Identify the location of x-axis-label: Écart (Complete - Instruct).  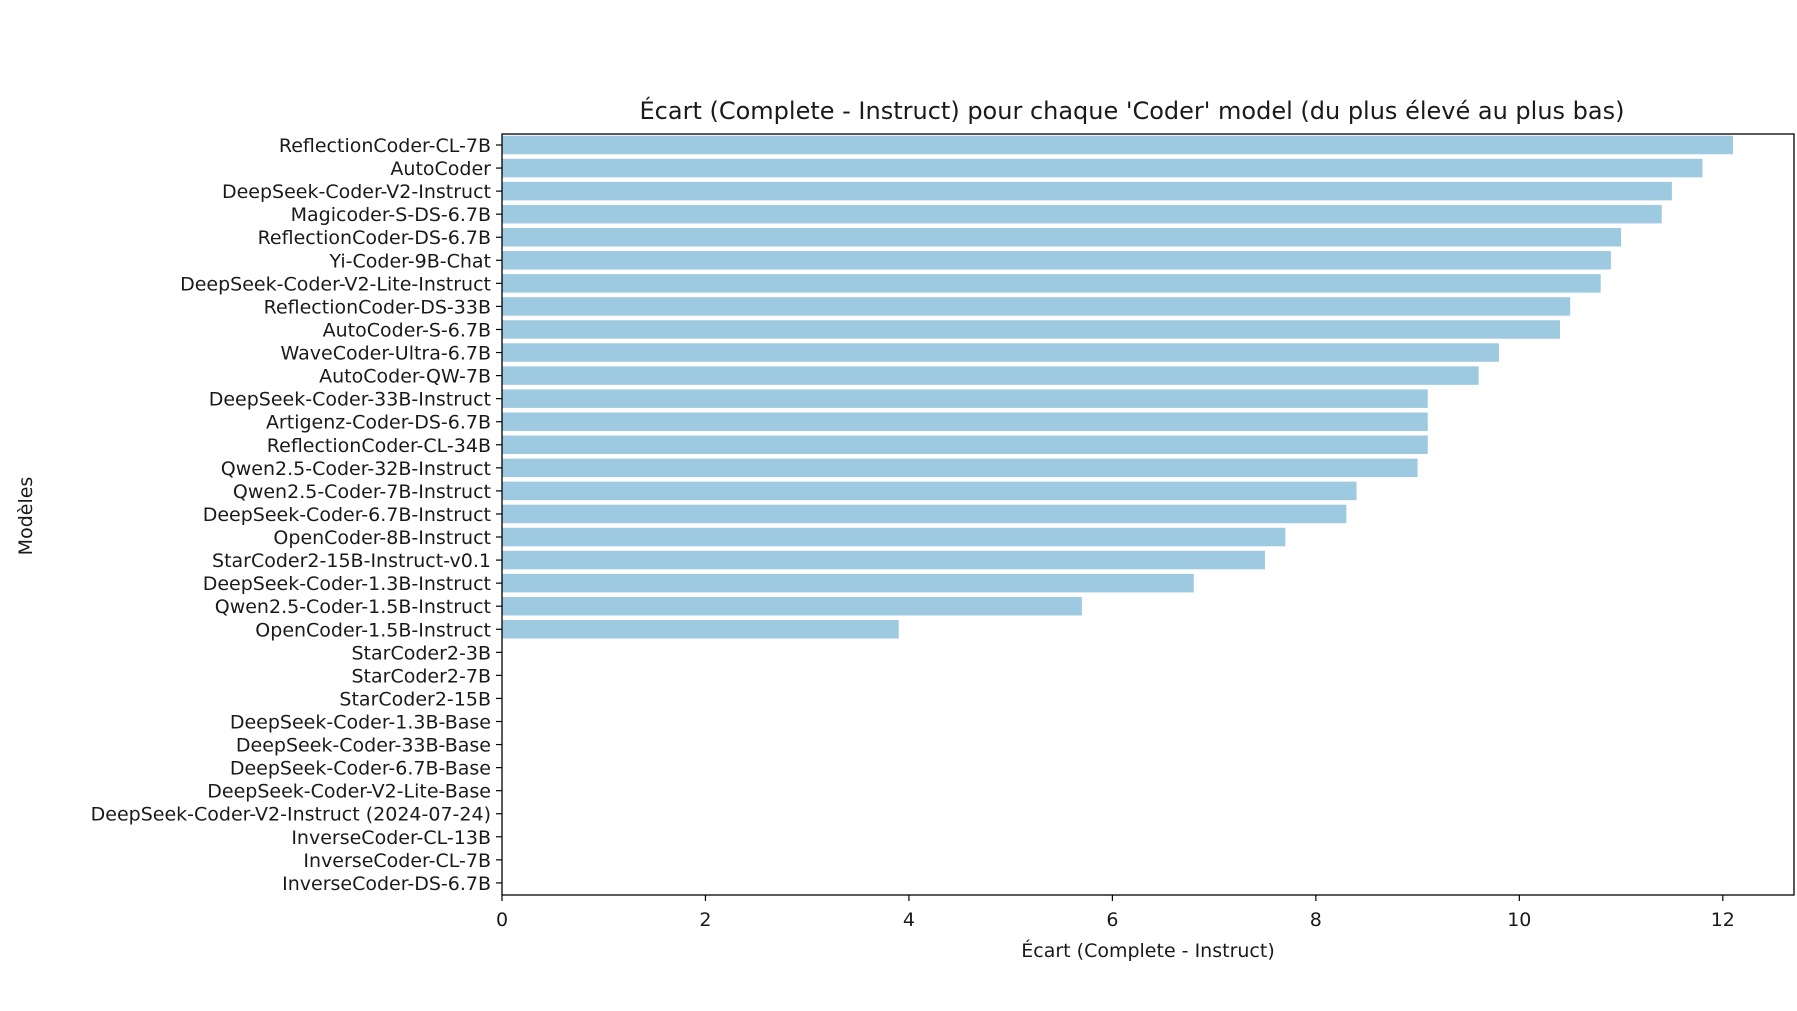
(1147, 950).